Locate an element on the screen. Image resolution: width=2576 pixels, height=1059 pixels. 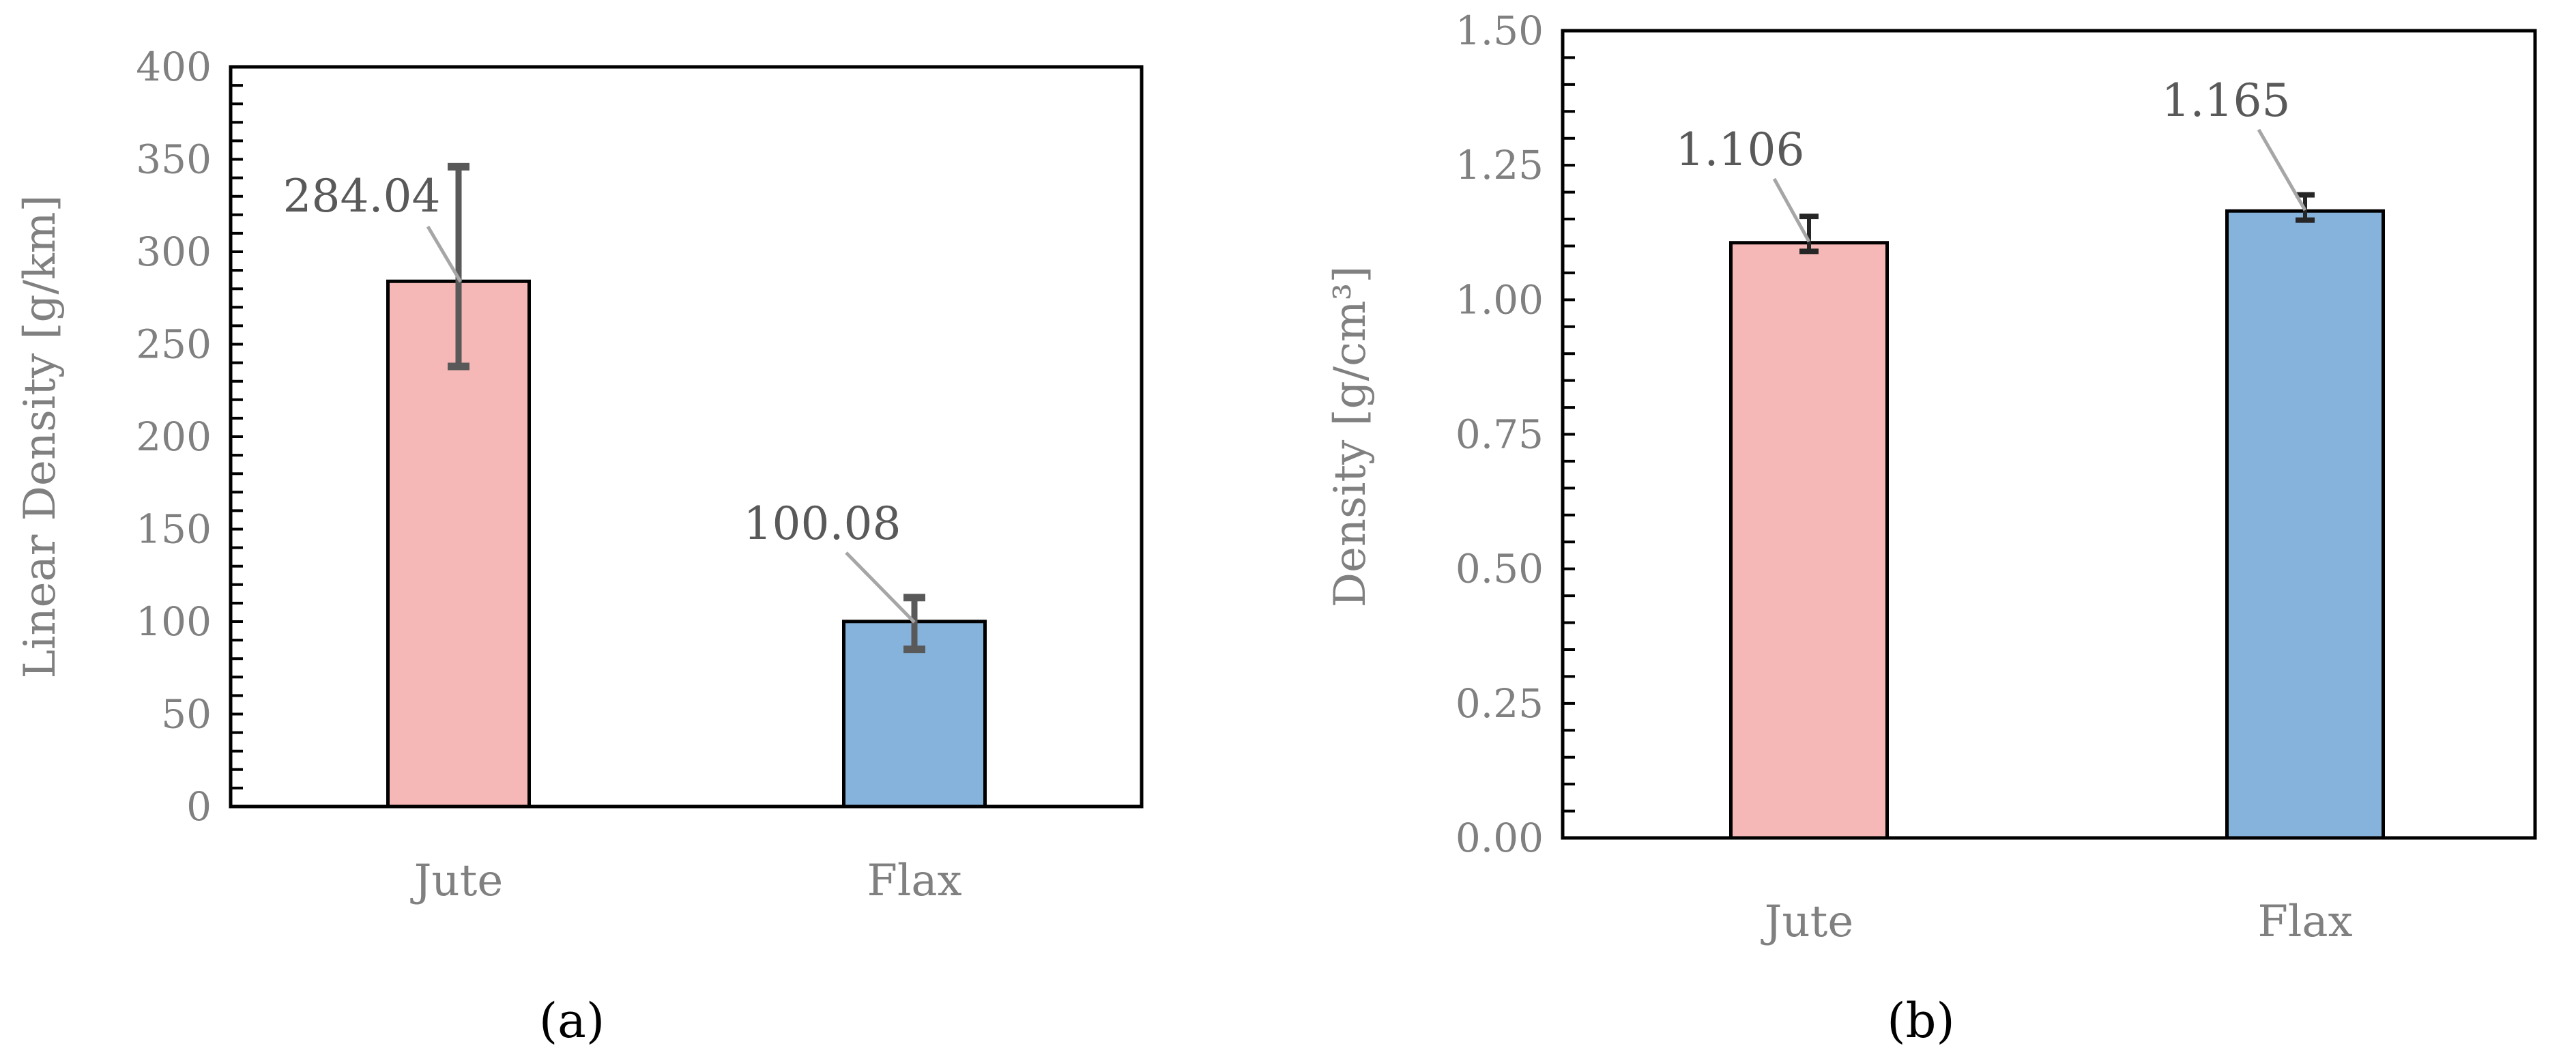
minor-ticks-b is located at coordinates (1569, 434).